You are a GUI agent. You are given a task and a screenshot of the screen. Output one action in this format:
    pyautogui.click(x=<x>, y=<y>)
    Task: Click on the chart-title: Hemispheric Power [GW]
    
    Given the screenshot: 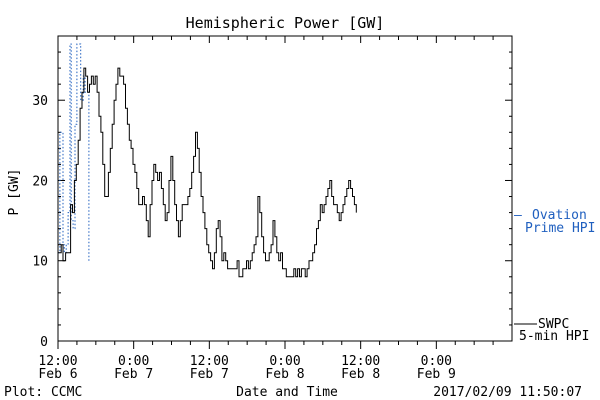 What is the action you would take?
    pyautogui.click(x=285, y=23)
    